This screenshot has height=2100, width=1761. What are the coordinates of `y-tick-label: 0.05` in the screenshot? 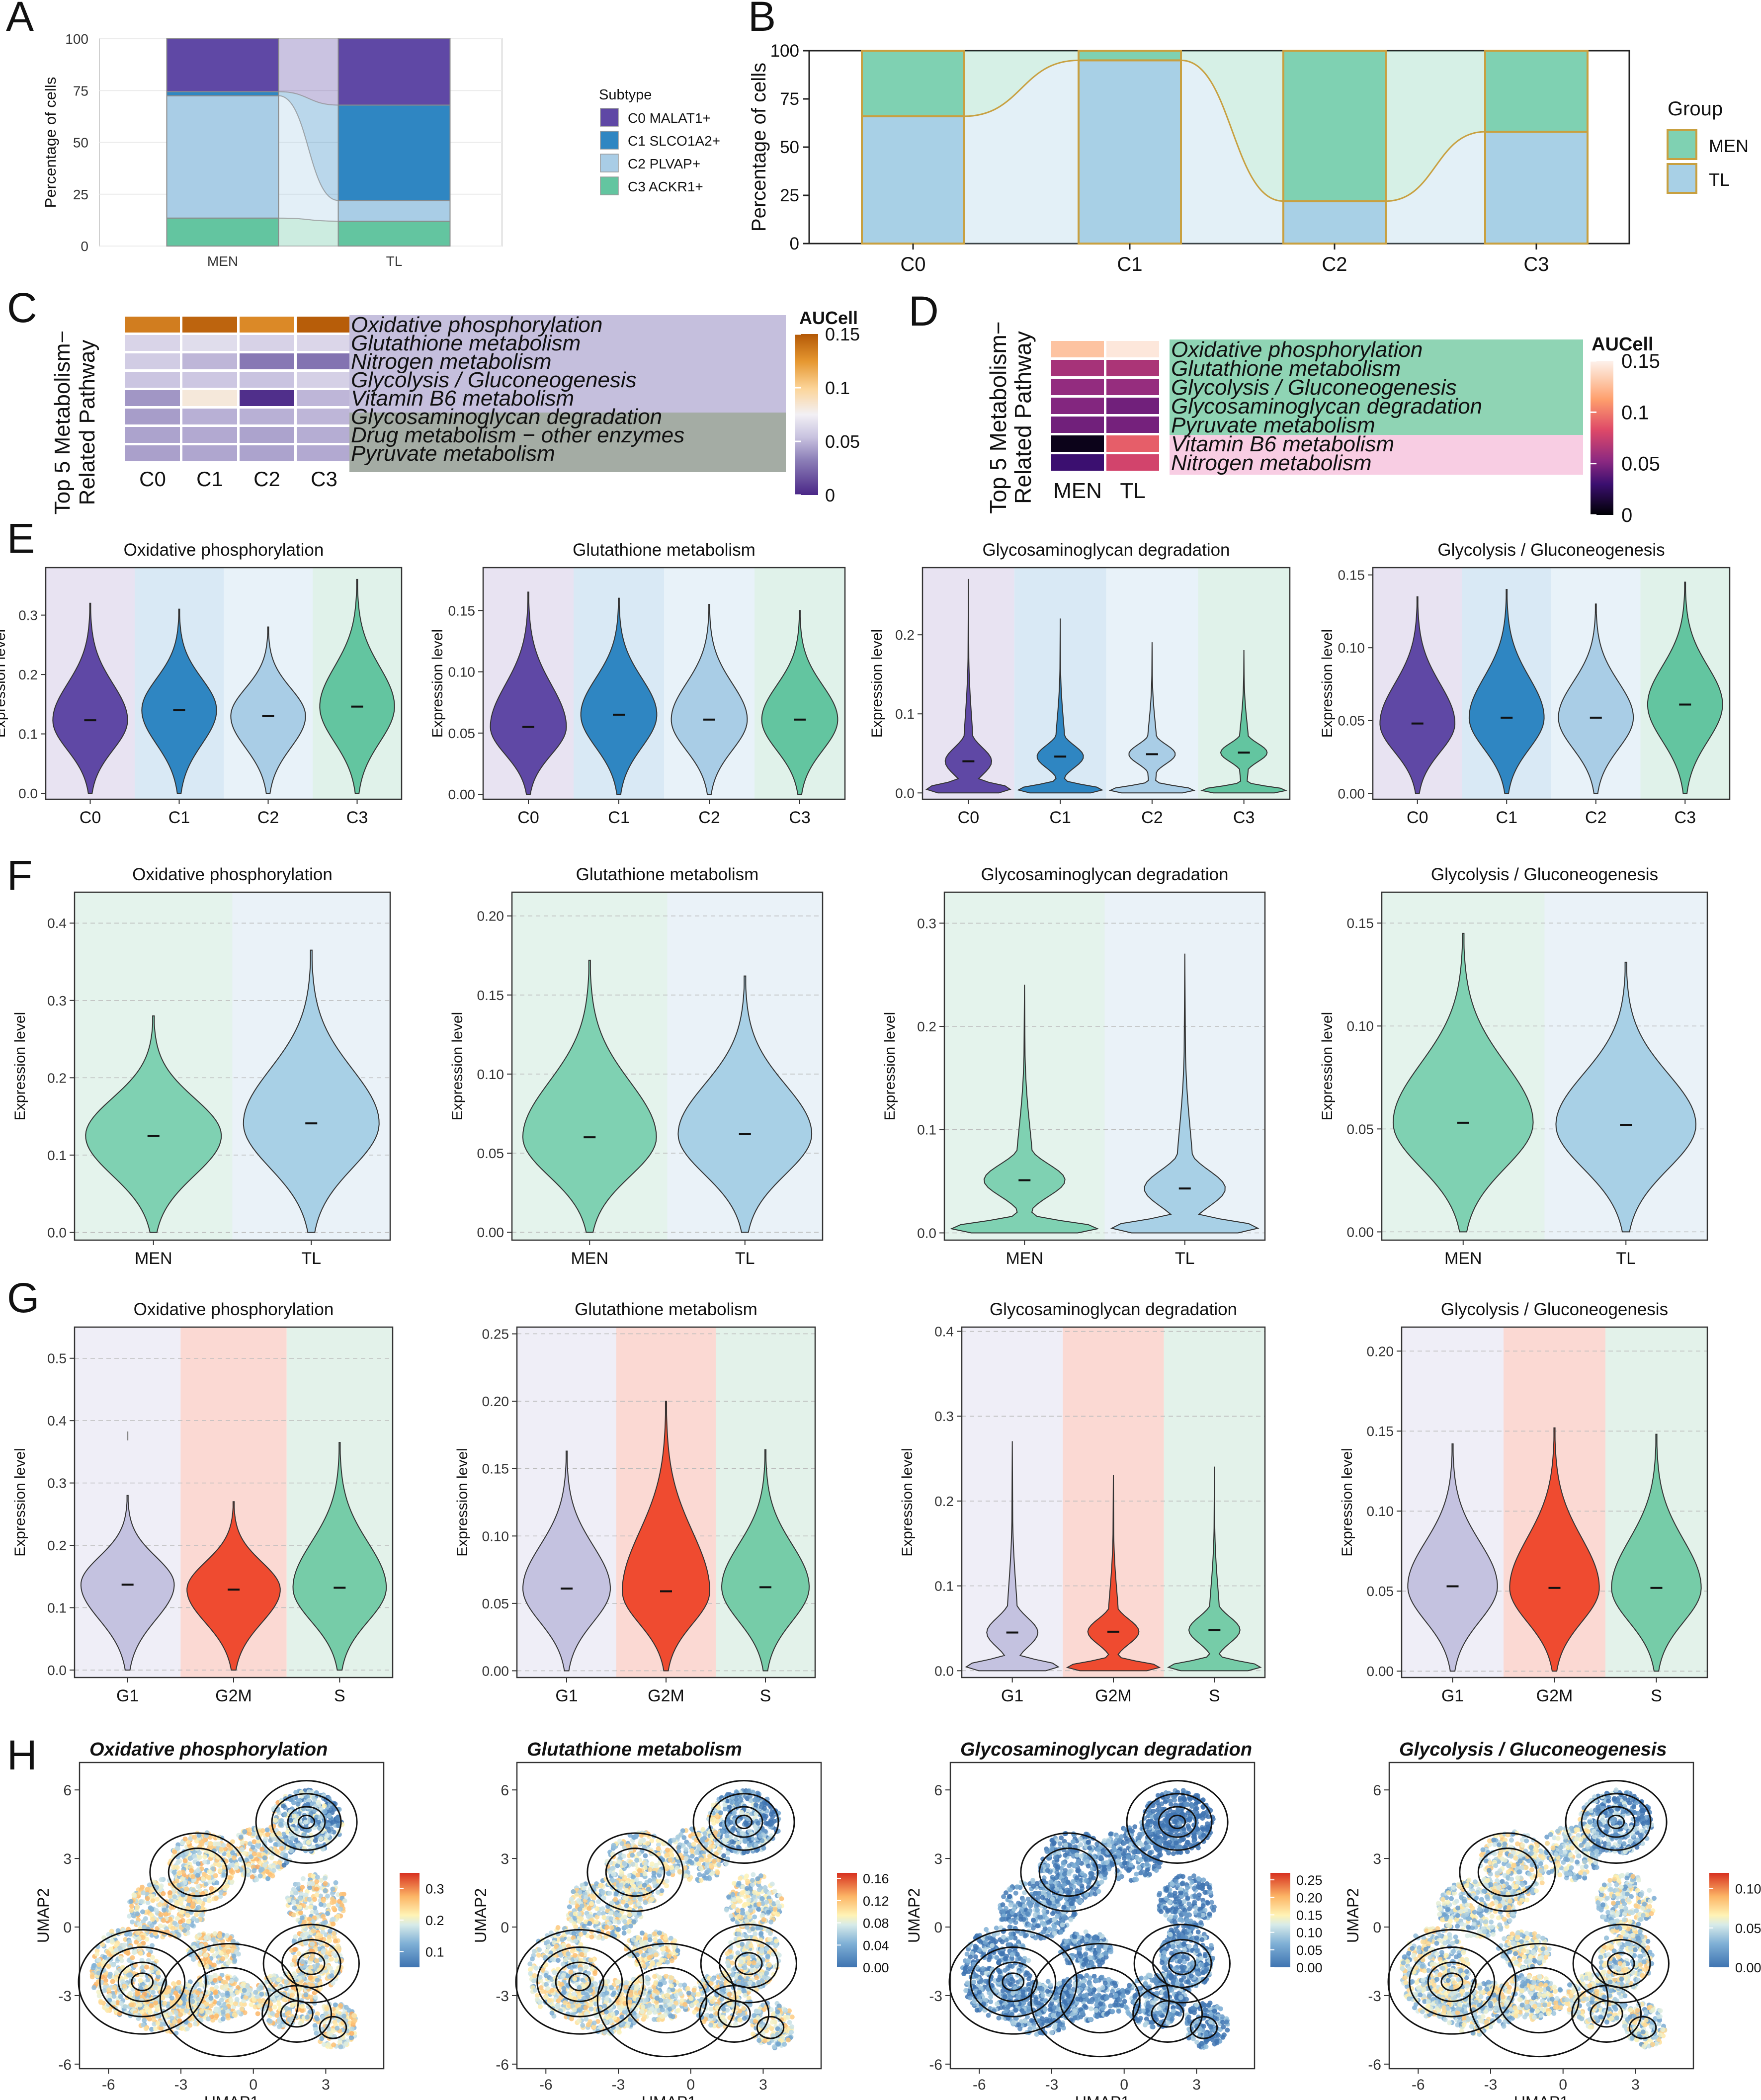 It's located at (1351, 721).